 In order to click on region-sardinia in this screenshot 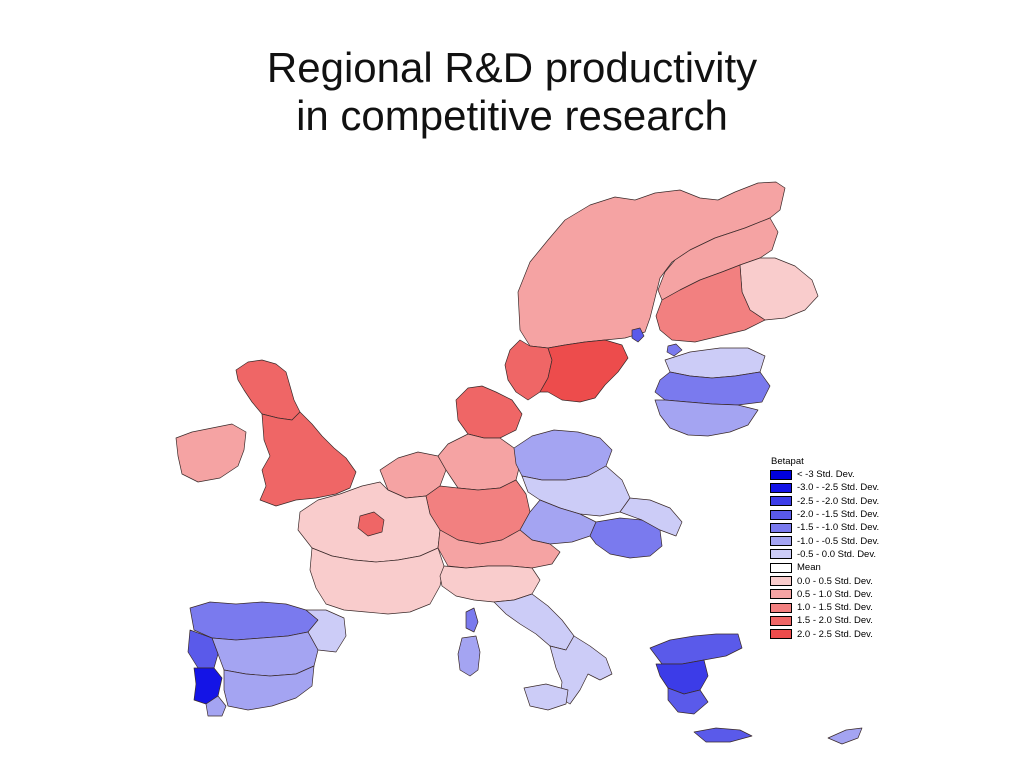, I will do `click(469, 656)`.